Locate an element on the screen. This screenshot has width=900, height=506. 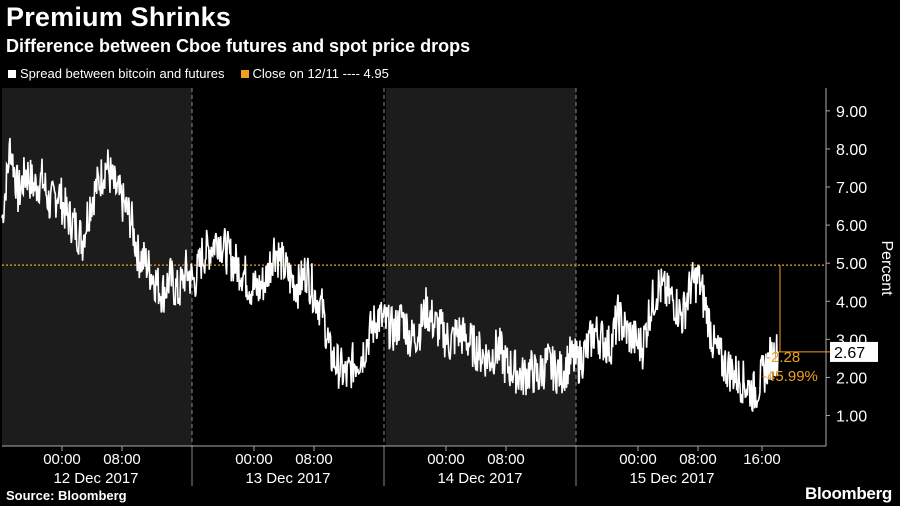
y-tick-label: 9.00 is located at coordinates (851, 112).